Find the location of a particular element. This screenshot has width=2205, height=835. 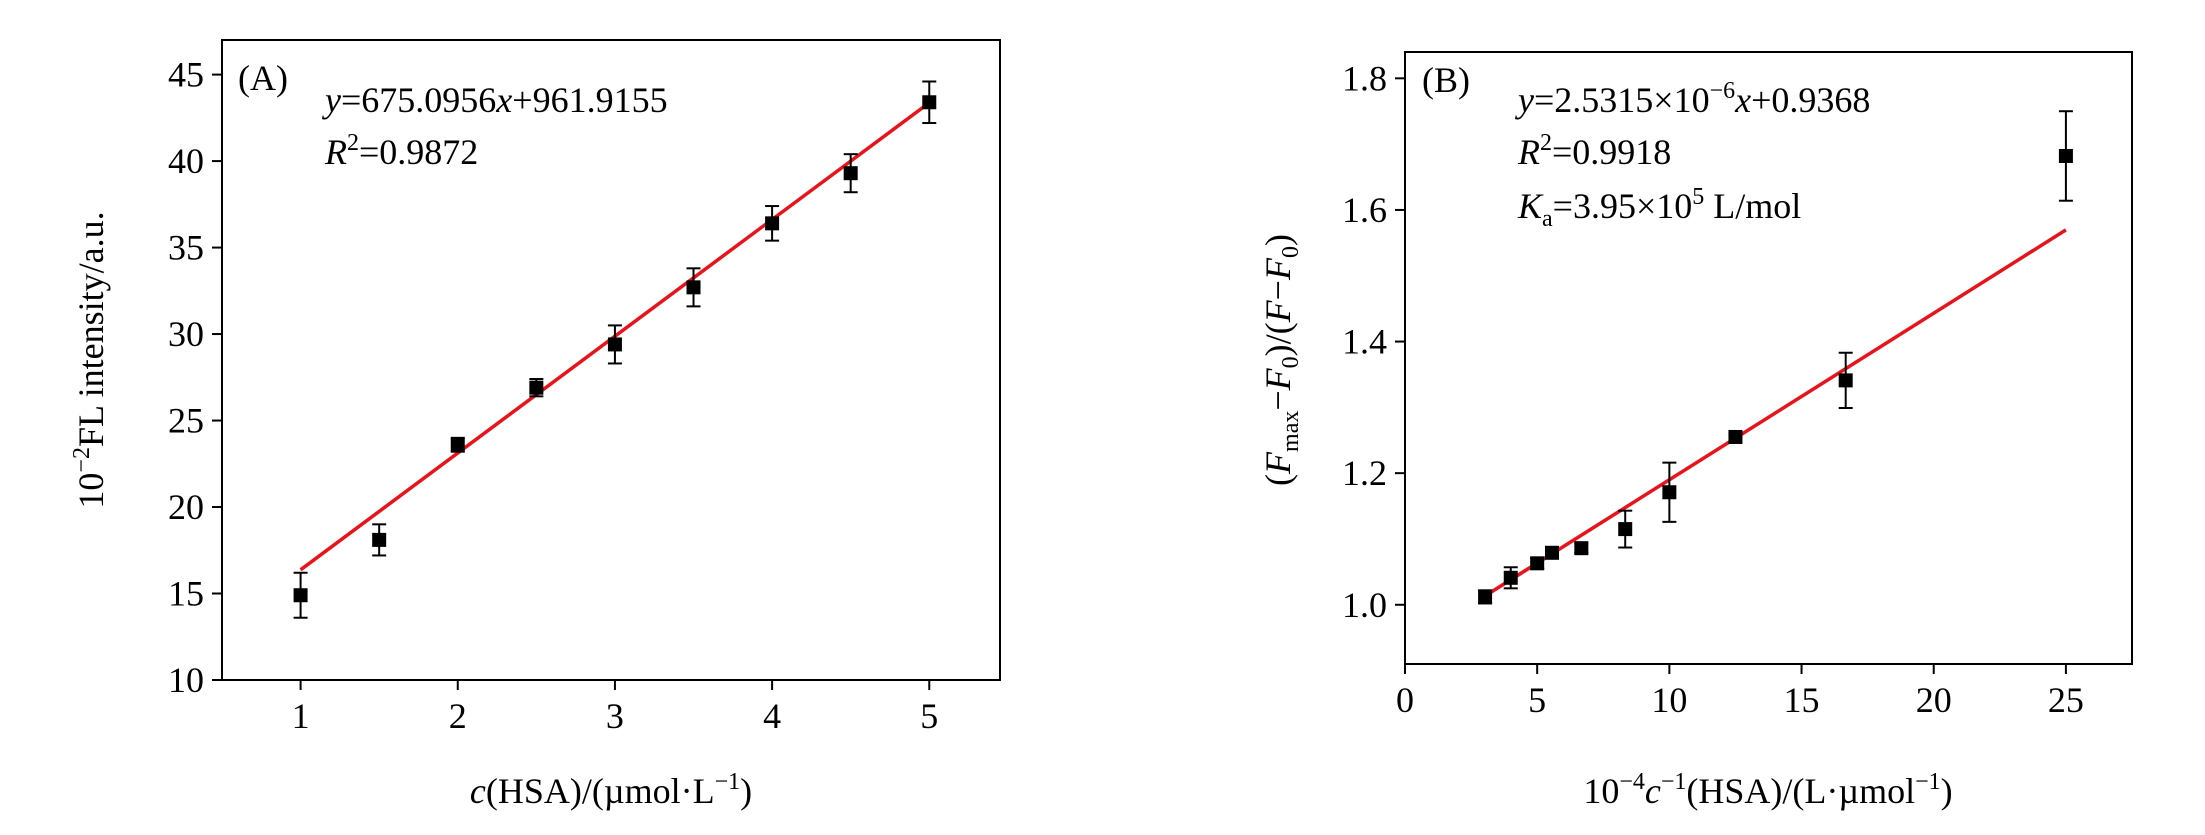

binding-constant-b: Ka=3.95×105 L/mol is located at coordinates (1659, 208).